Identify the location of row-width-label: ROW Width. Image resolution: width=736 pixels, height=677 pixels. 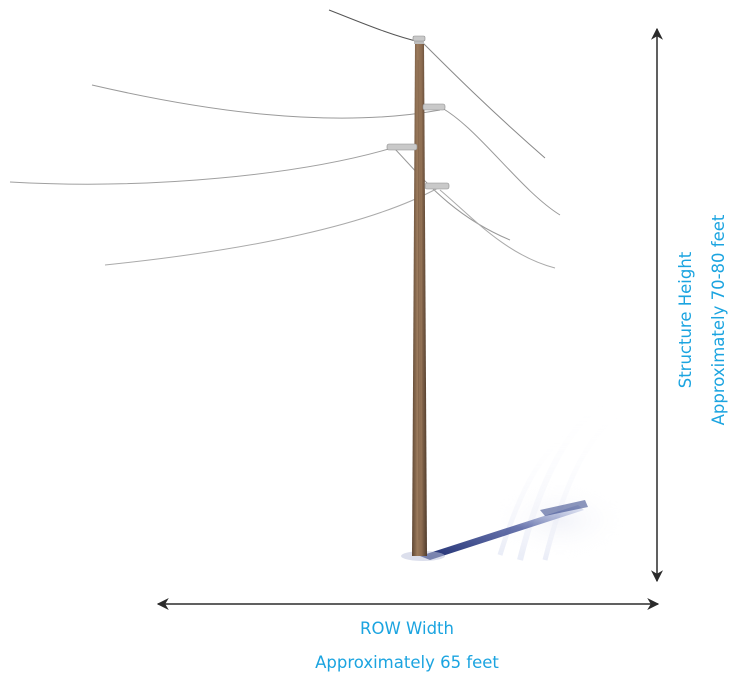
(407, 628).